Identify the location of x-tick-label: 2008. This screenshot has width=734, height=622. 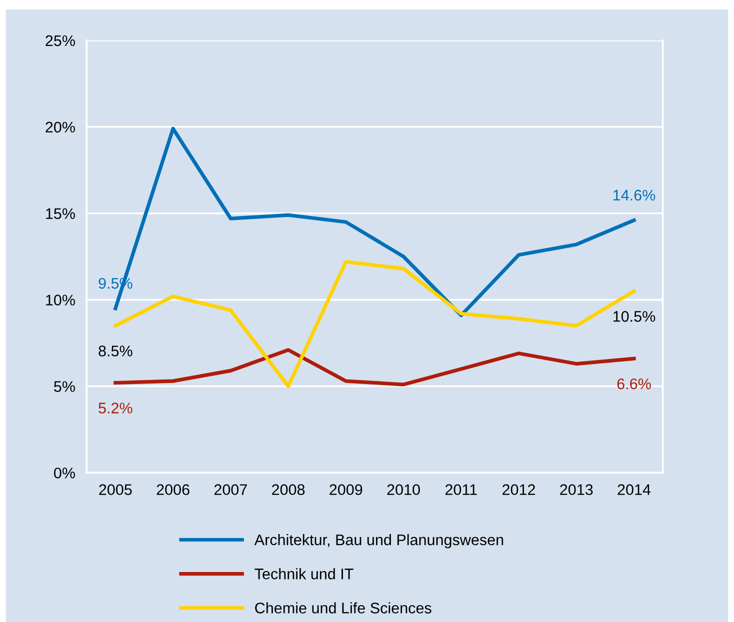
(288, 490).